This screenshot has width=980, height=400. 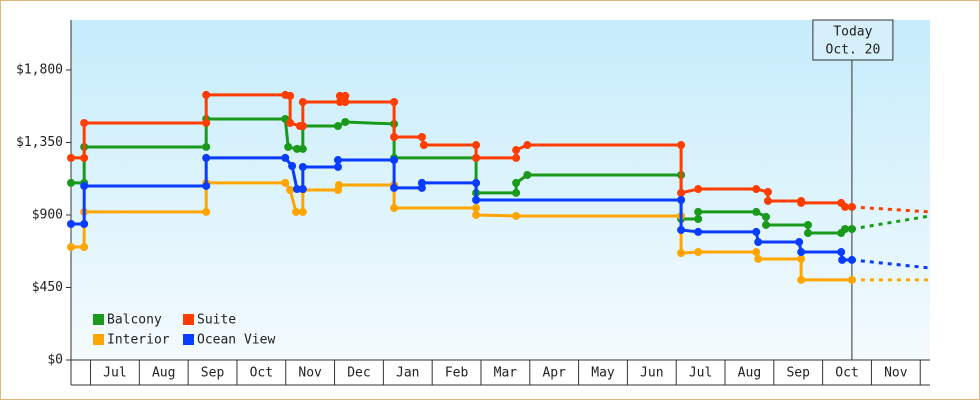 I want to click on legend-label: Ocean View, so click(x=236, y=340).